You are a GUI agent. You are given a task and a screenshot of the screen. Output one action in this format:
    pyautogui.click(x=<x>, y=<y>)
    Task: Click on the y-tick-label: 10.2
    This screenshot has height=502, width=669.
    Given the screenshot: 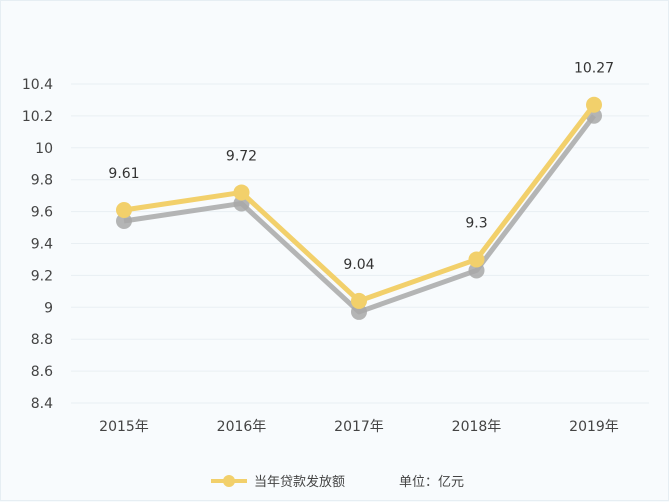 What is the action you would take?
    pyautogui.click(x=37, y=117)
    